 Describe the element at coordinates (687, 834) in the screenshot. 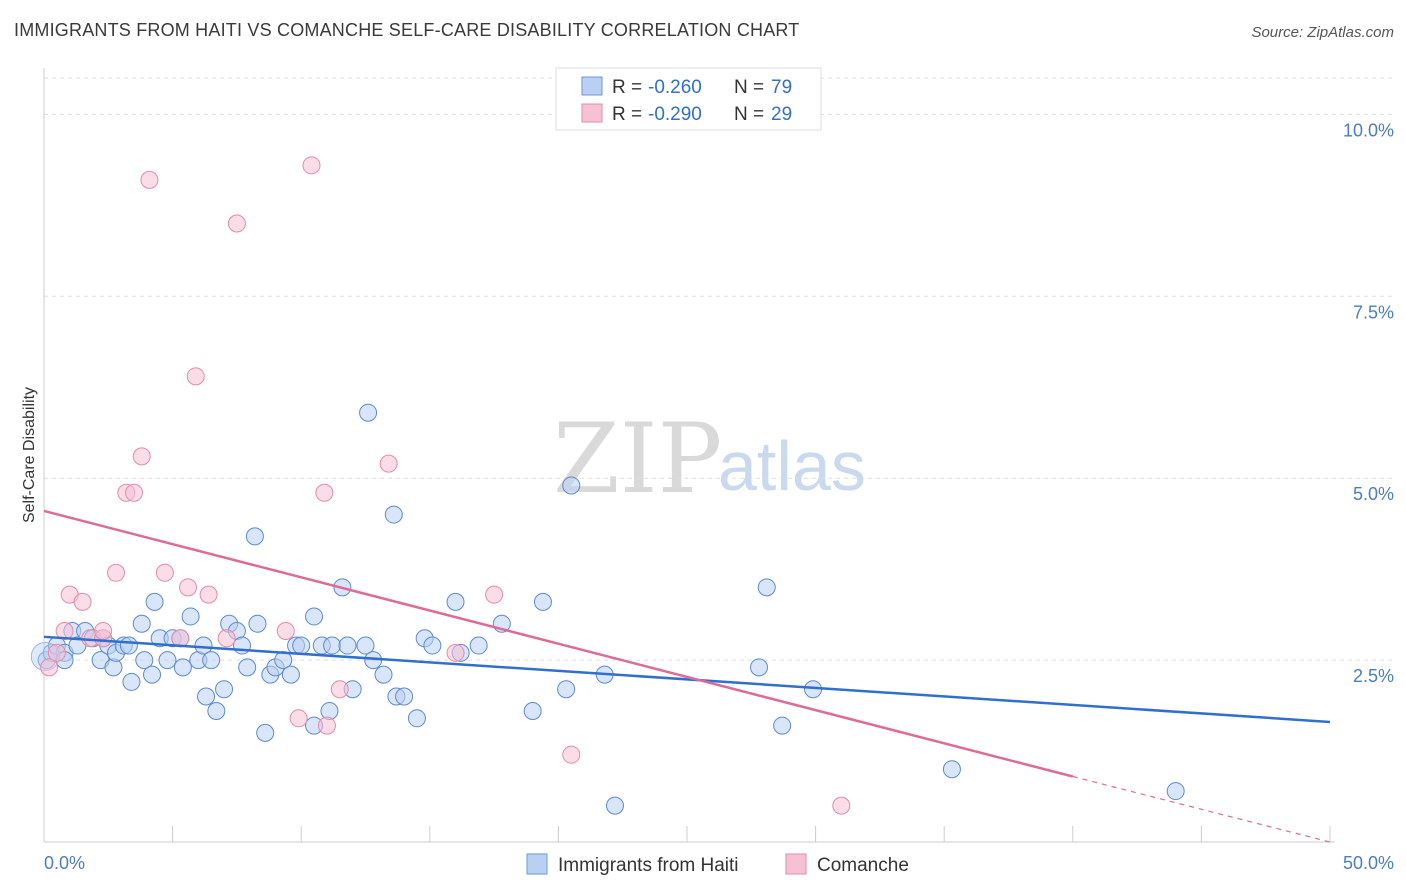

I see `x-axis-ticks` at that location.